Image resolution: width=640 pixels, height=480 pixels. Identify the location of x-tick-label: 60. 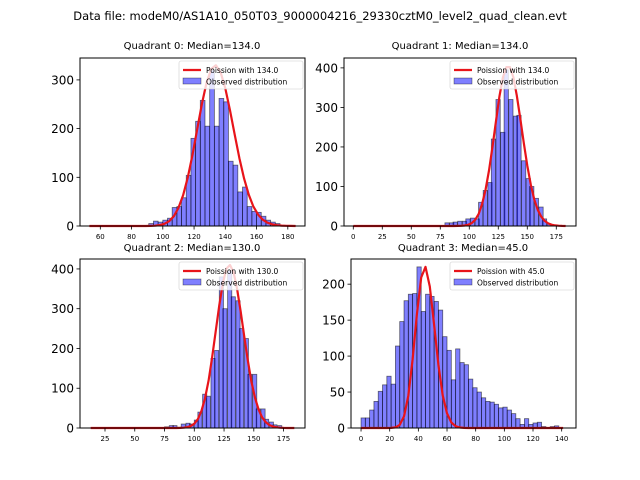
(100, 237).